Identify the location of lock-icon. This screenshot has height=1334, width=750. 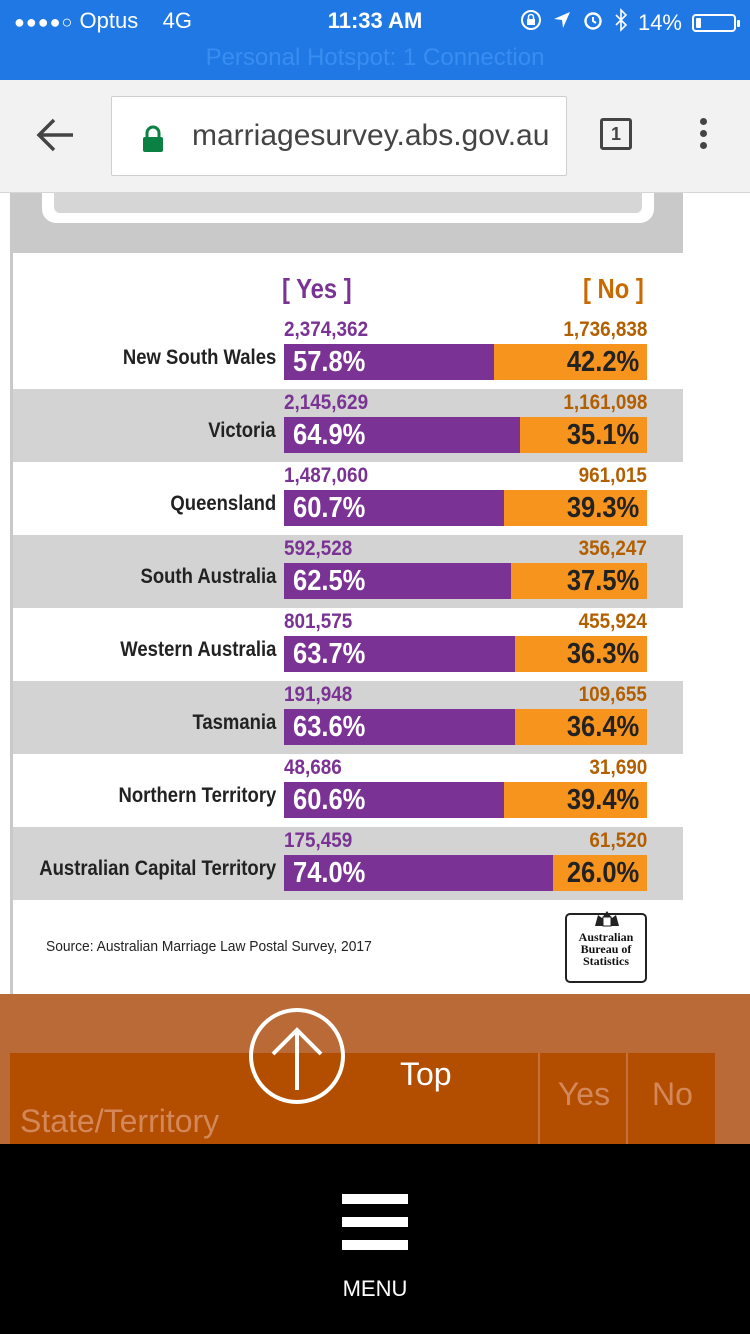
(153, 138).